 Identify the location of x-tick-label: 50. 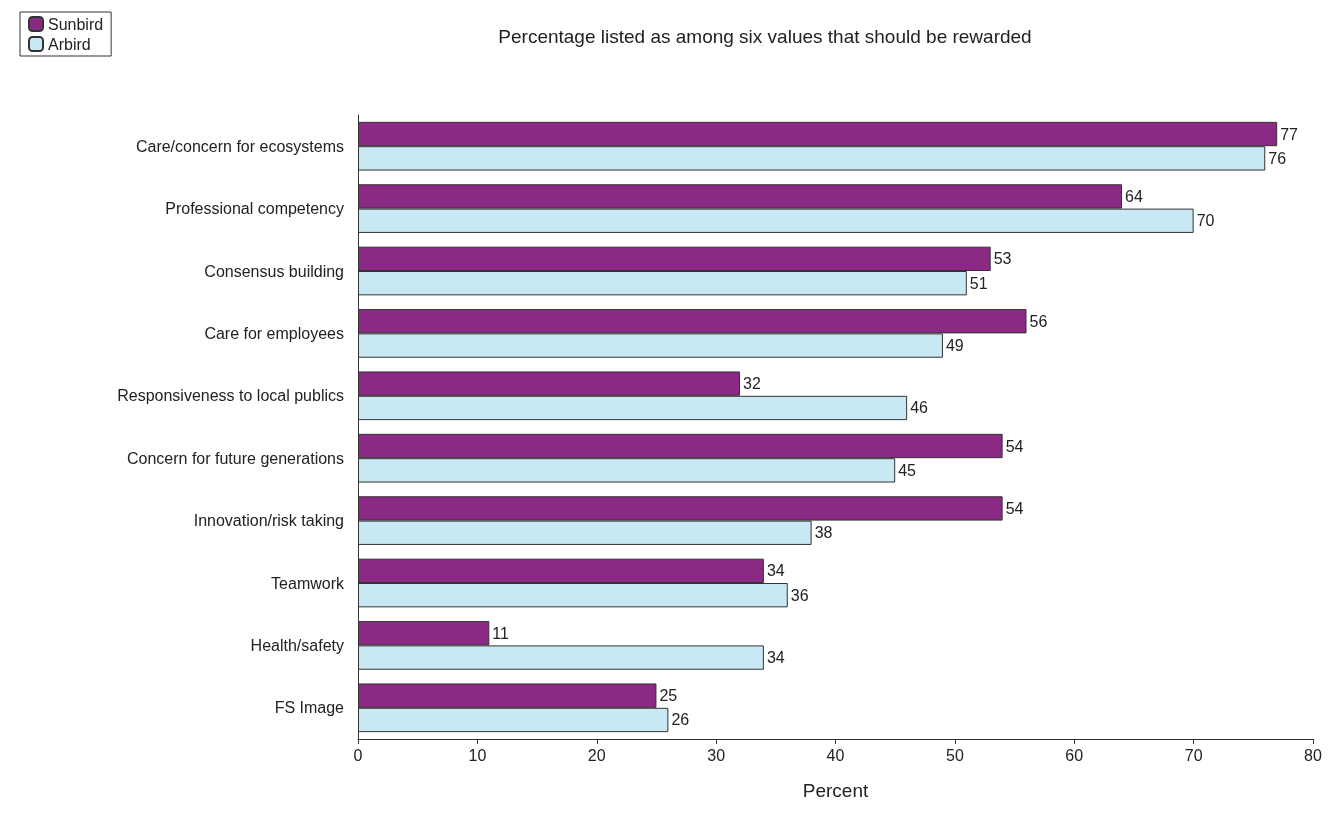
(954, 755).